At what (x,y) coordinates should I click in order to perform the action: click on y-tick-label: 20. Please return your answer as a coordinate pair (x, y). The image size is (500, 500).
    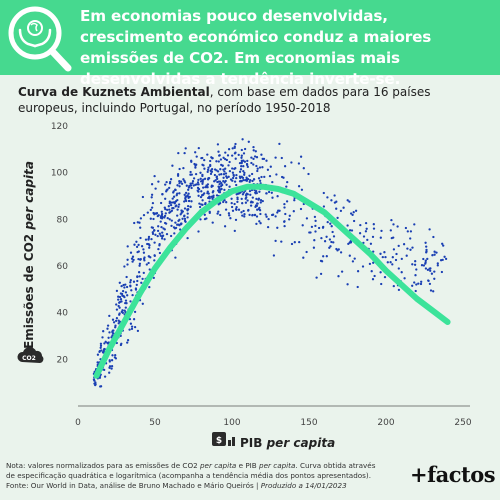
    Looking at the image, I should click on (63, 360).